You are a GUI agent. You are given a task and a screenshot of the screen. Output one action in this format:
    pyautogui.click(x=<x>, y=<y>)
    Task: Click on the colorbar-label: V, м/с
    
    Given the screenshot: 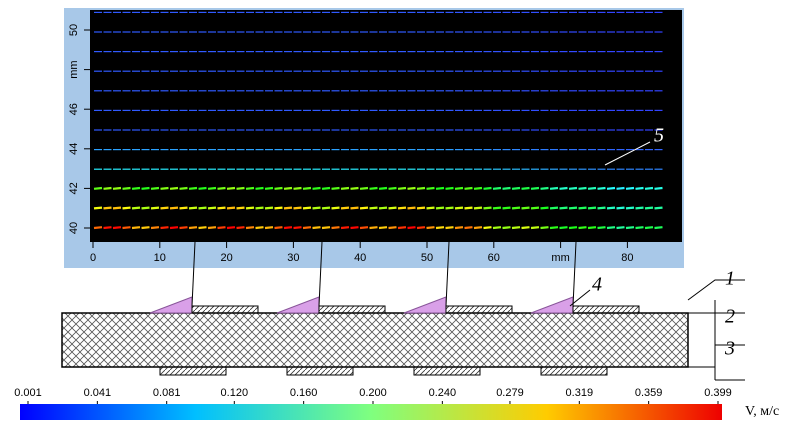 What is the action you would take?
    pyautogui.click(x=762, y=411)
    